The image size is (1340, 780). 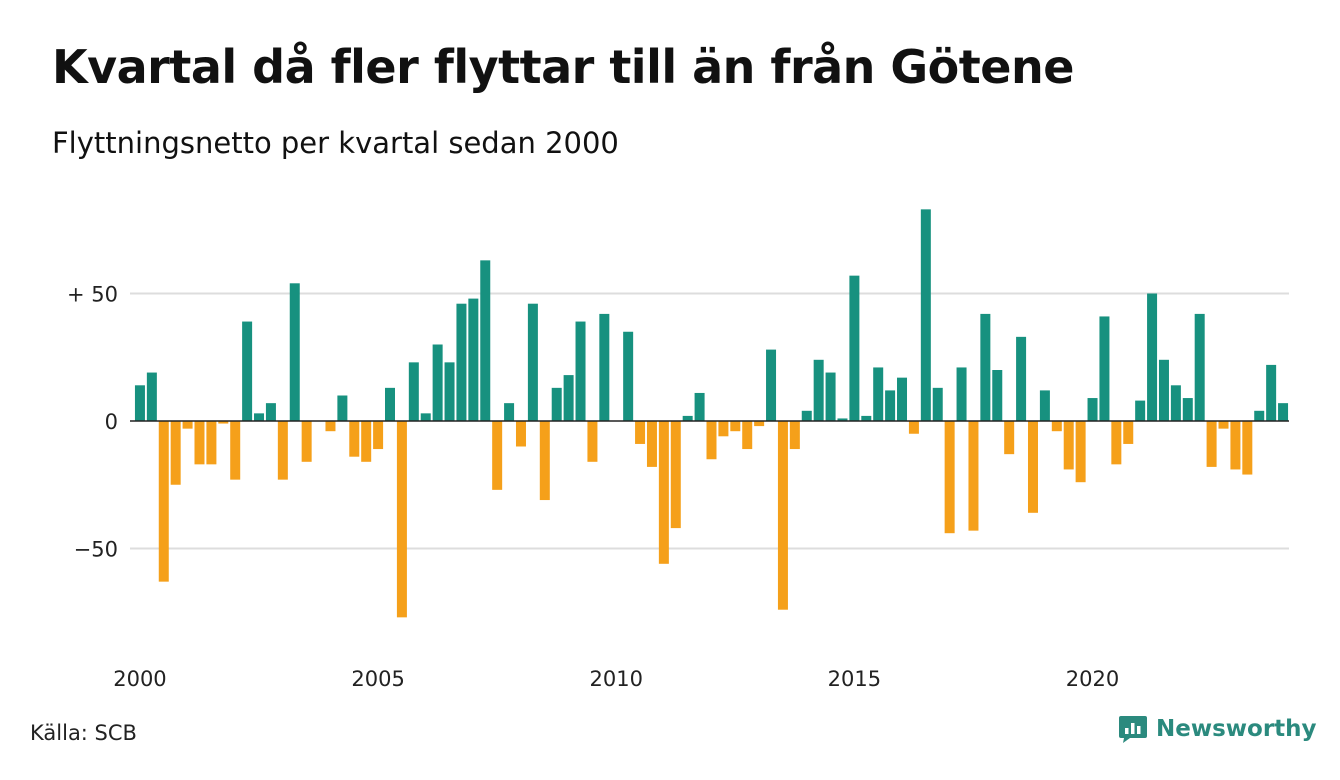 What do you see at coordinates (96, 550) in the screenshot?
I see `y-tick-label: −50` at bounding box center [96, 550].